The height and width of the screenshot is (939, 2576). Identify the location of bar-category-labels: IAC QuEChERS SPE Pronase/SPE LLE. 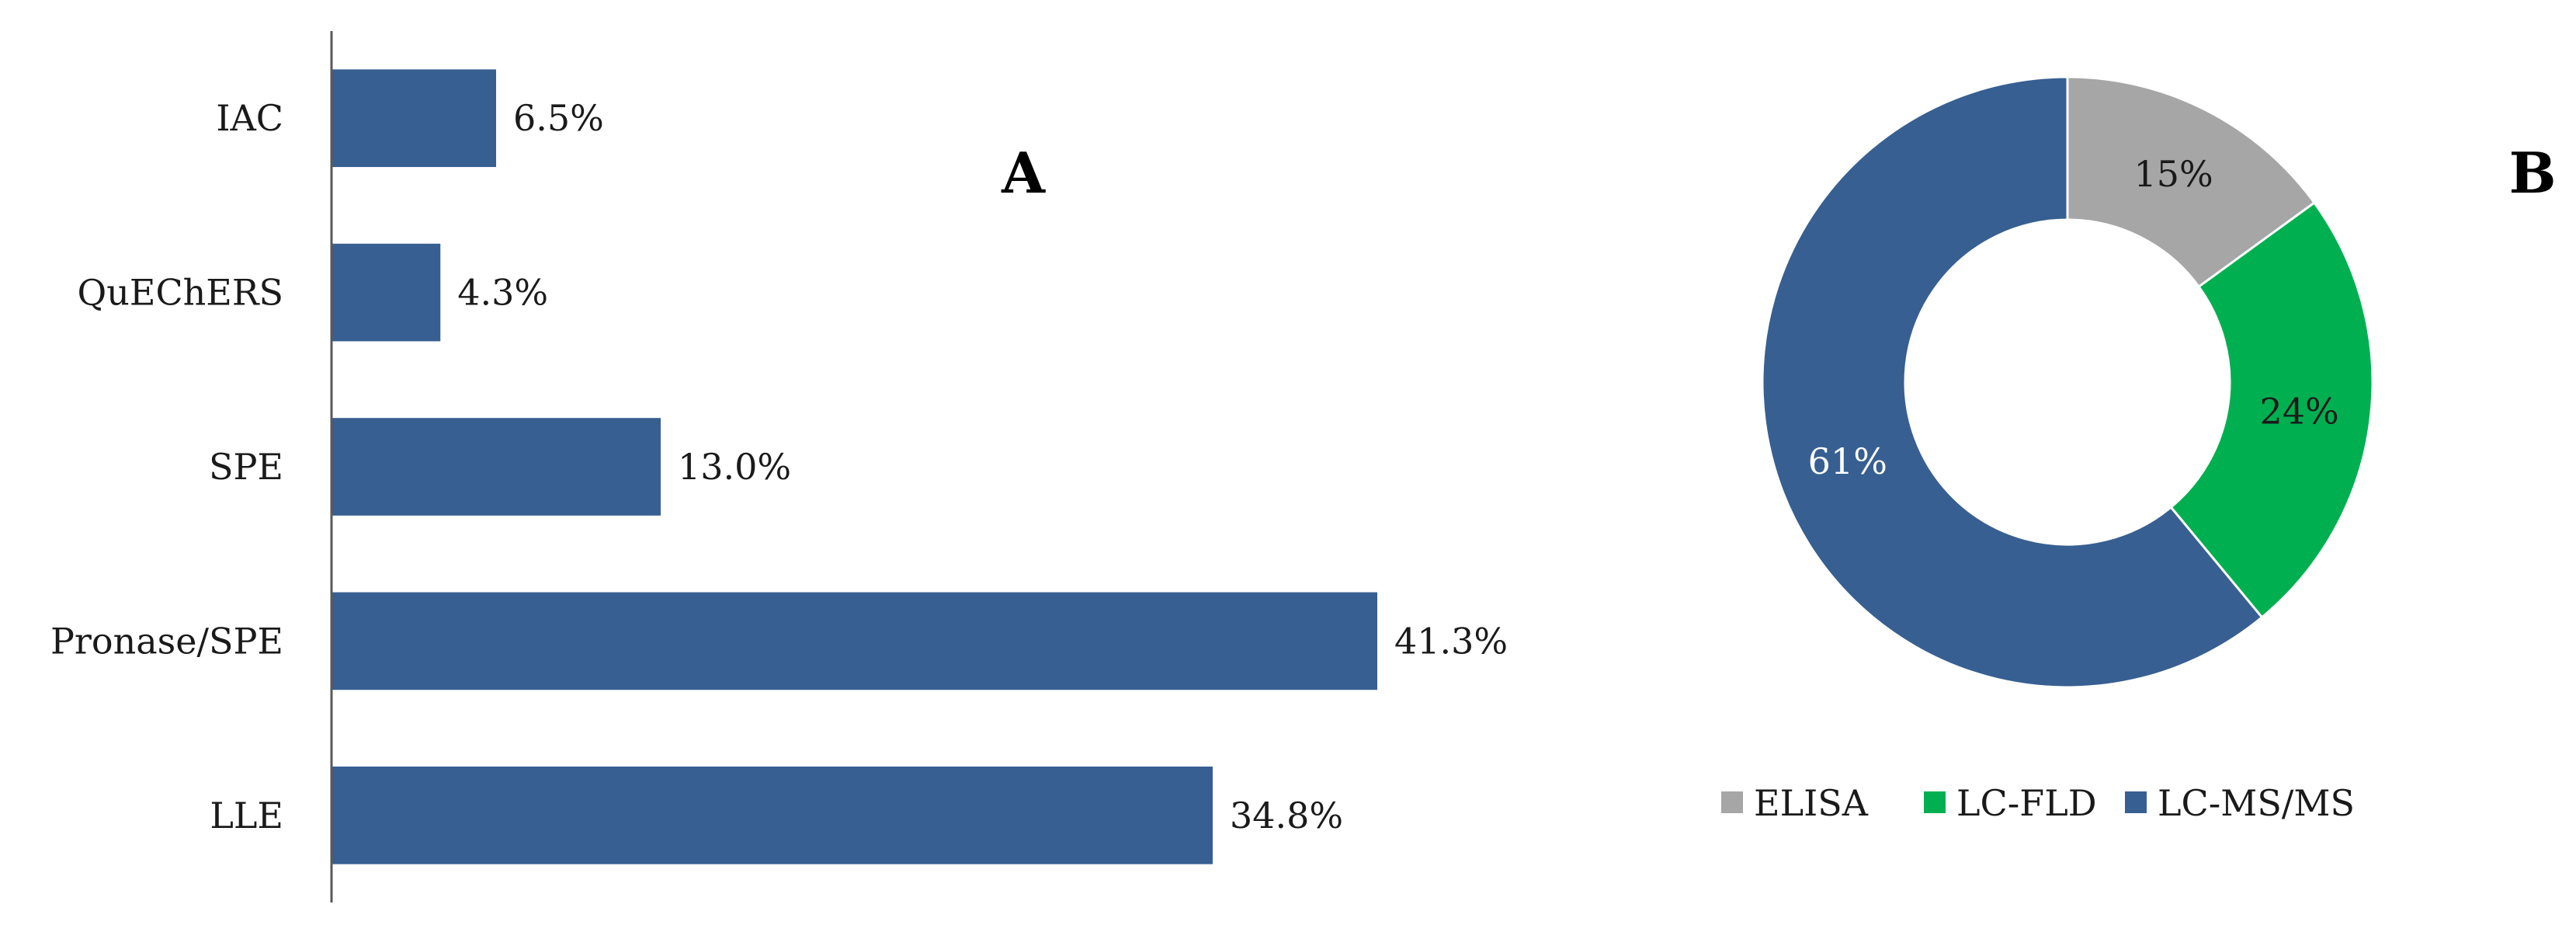
(166, 466).